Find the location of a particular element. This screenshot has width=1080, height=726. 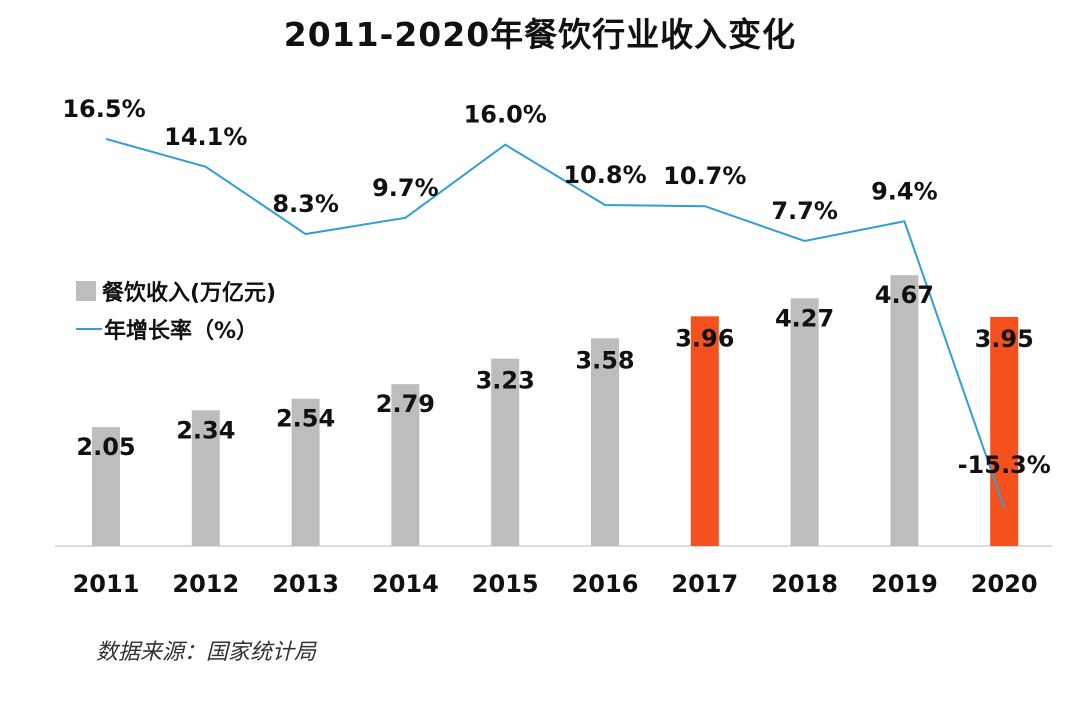

x-tick-label-2016: 2016 is located at coordinates (605, 584).